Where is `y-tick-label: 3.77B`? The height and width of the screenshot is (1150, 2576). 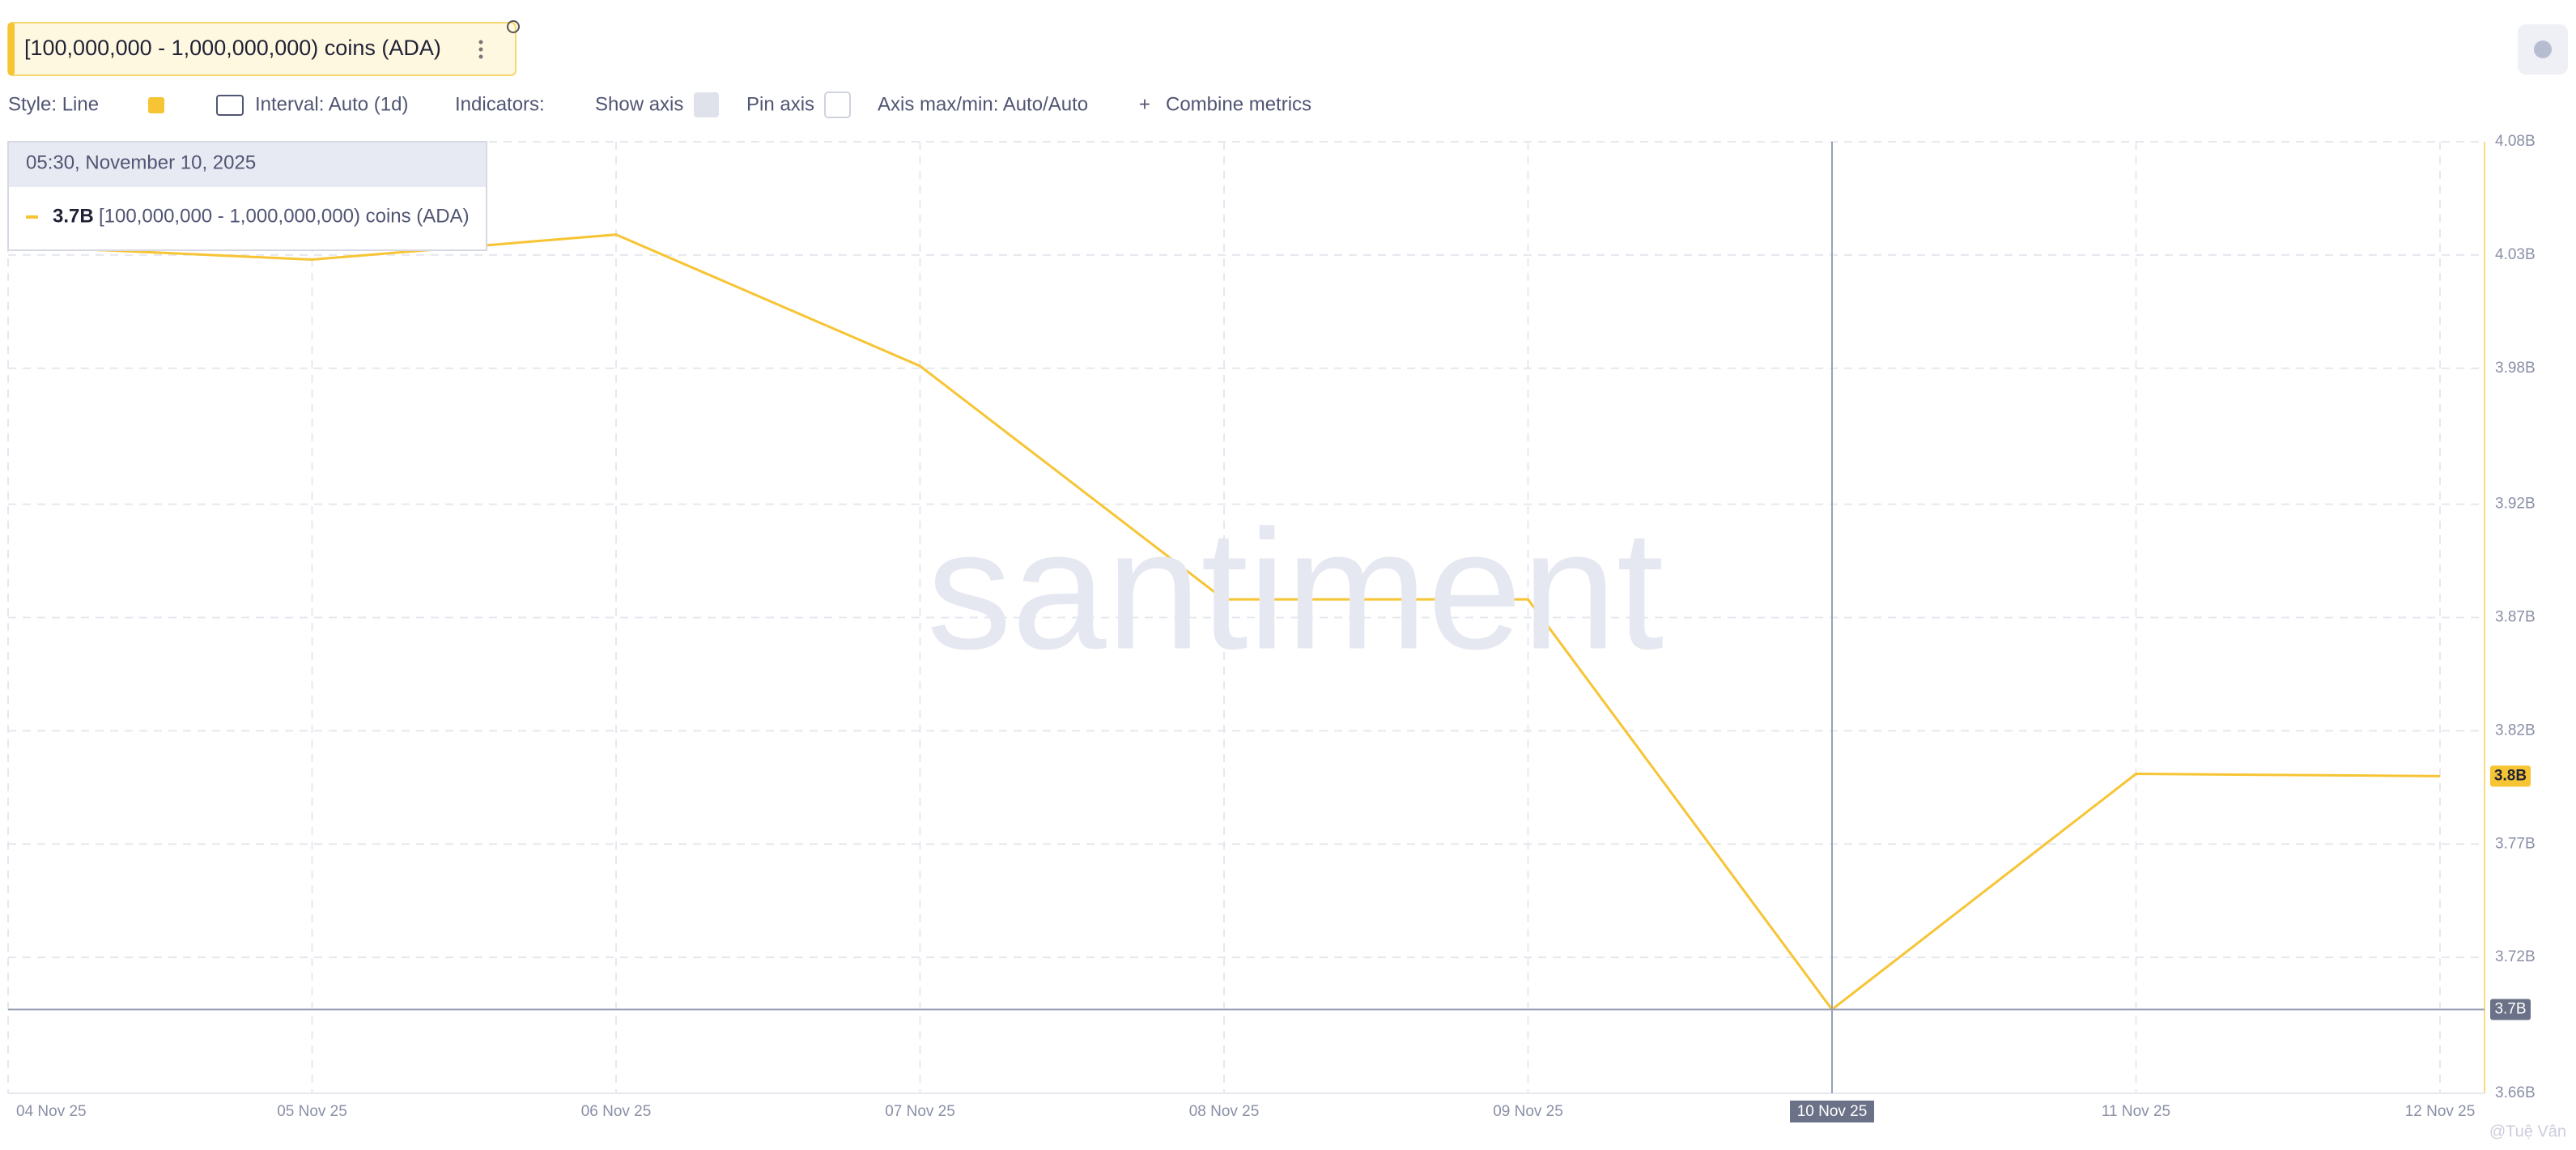
y-tick-label: 3.77B is located at coordinates (2516, 844).